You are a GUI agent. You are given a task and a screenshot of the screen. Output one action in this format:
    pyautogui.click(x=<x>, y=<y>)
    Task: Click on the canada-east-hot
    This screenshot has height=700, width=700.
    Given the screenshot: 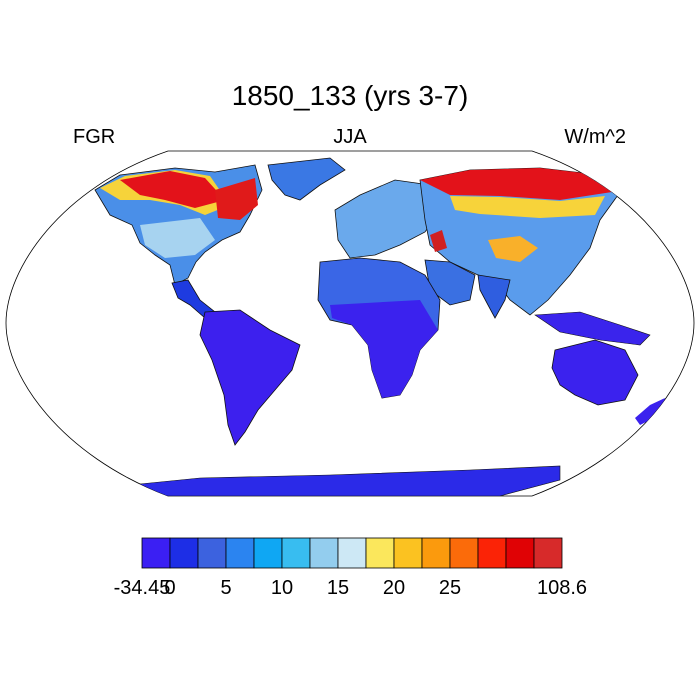 What is the action you would take?
    pyautogui.click(x=236, y=199)
    